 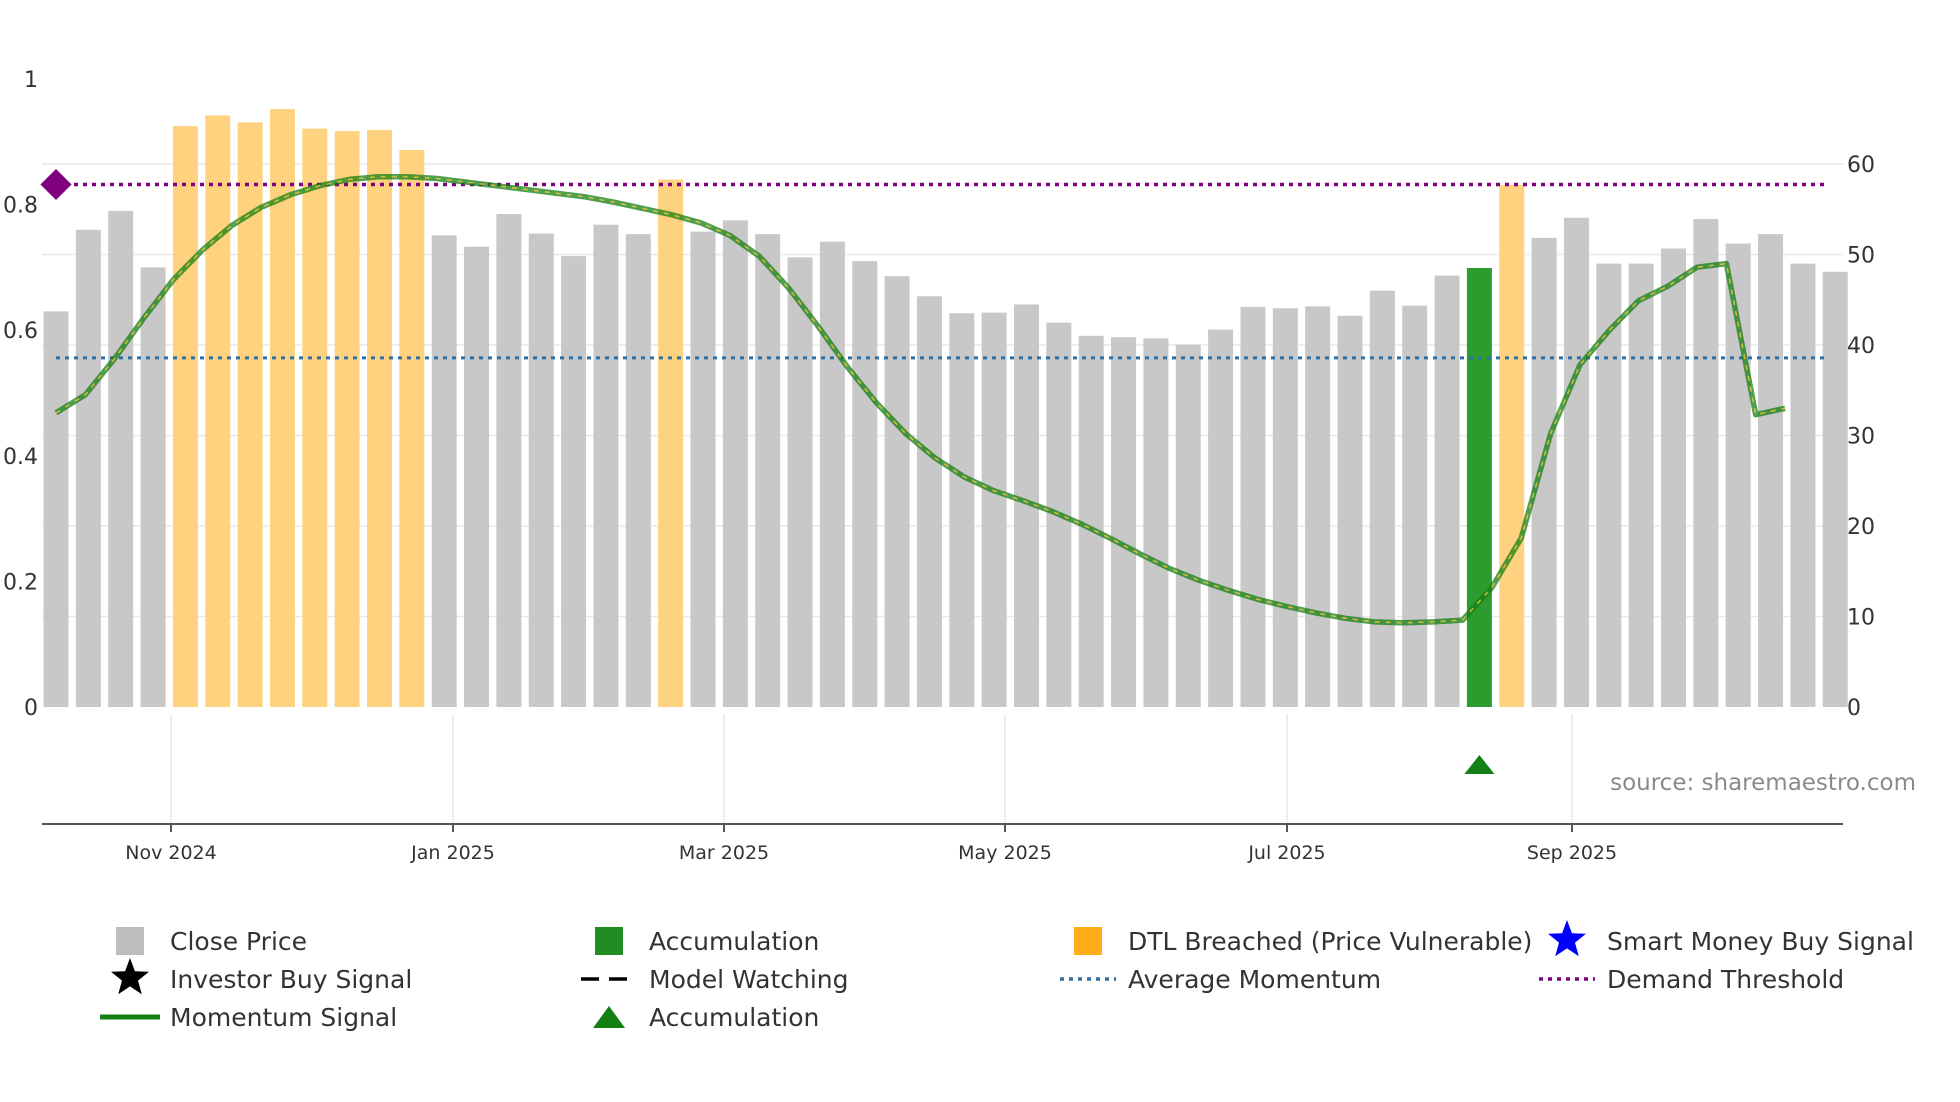 What do you see at coordinates (20, 582) in the screenshot?
I see `left-axis-tick: 0.2` at bounding box center [20, 582].